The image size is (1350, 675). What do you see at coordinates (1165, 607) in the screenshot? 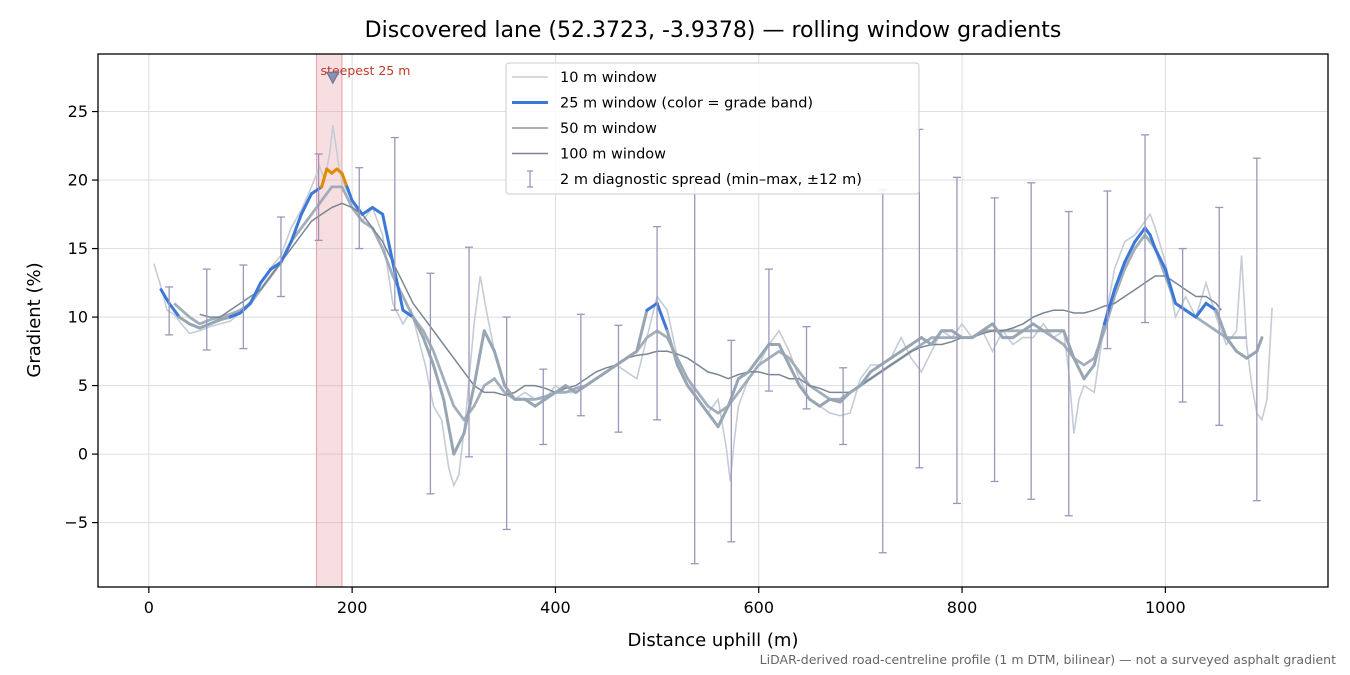
I see `x-tick-label: 1000` at bounding box center [1165, 607].